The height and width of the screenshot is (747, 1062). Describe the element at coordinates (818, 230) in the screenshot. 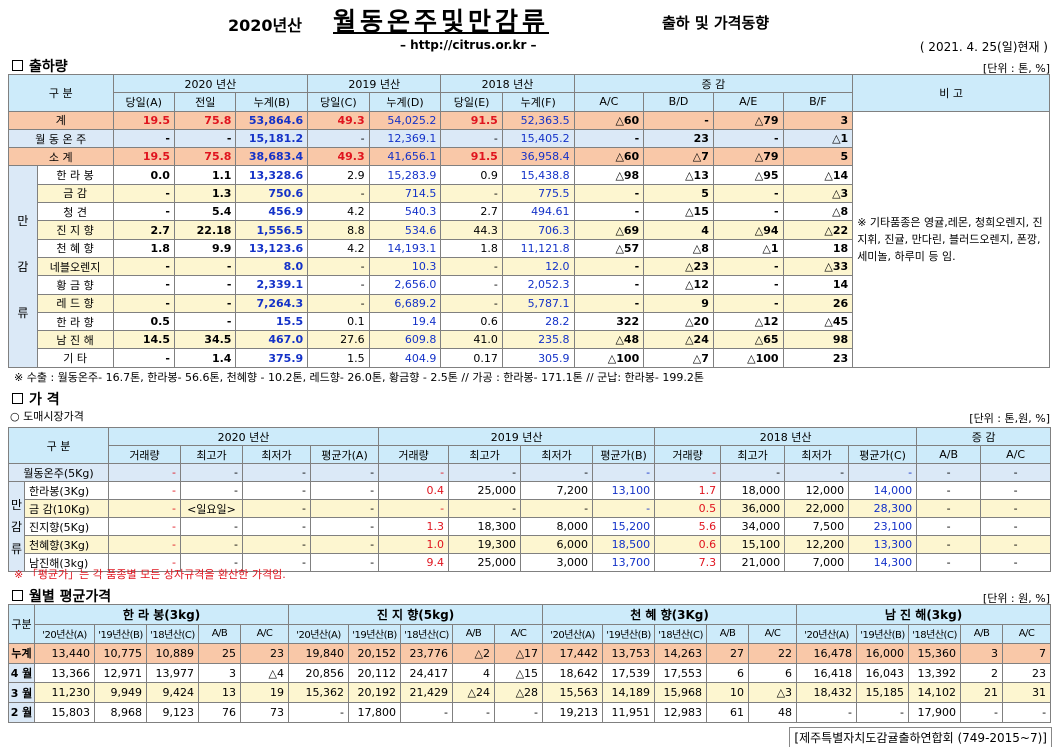

I see `value-cell: △22` at that location.